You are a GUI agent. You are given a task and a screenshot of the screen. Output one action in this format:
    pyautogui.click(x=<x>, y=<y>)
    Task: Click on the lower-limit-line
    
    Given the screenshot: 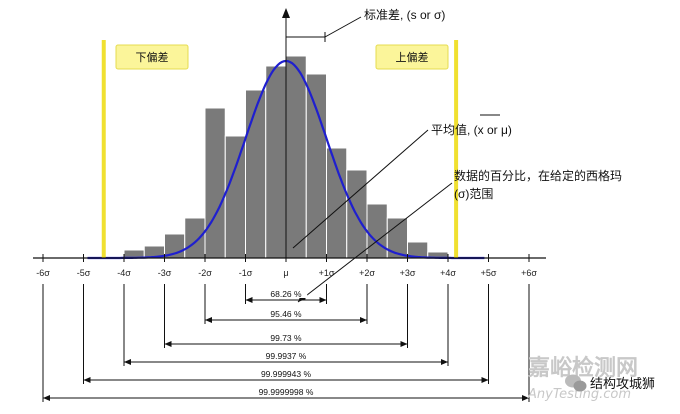 What is the action you would take?
    pyautogui.click(x=103, y=149)
    